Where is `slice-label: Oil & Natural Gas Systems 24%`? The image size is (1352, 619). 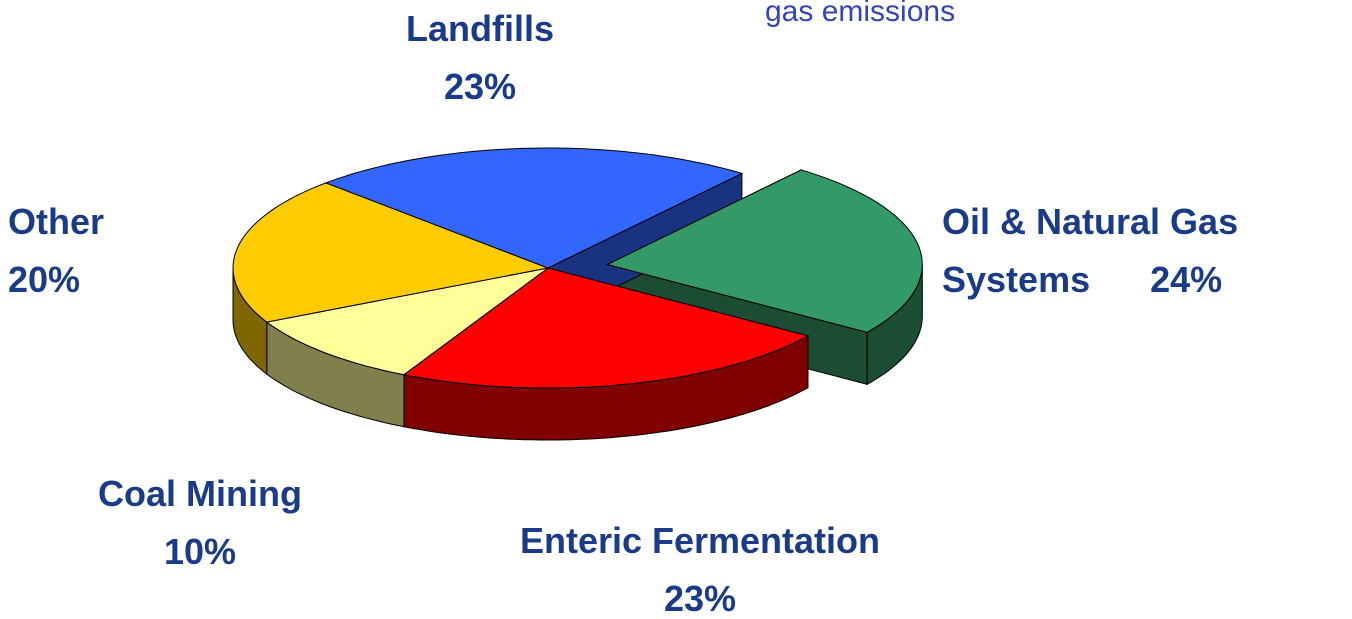
slice-label: Oil & Natural Gas Systems 24% is located at coordinates (1147, 251).